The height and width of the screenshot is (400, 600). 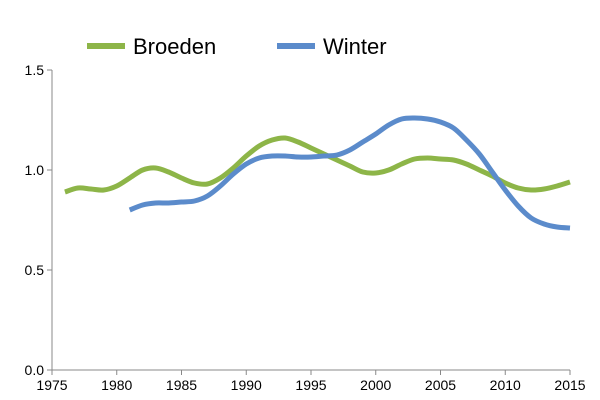 I want to click on x-tick-label: 2000, so click(x=375, y=385).